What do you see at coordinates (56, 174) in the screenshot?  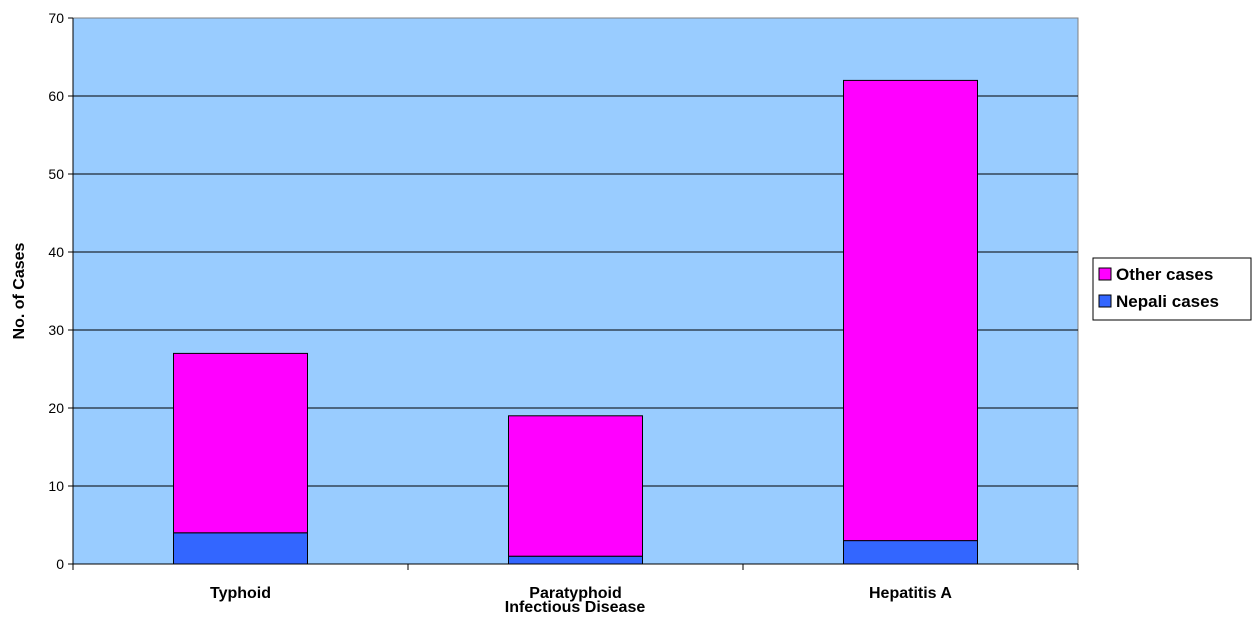 I see `y-tick-label: 50` at bounding box center [56, 174].